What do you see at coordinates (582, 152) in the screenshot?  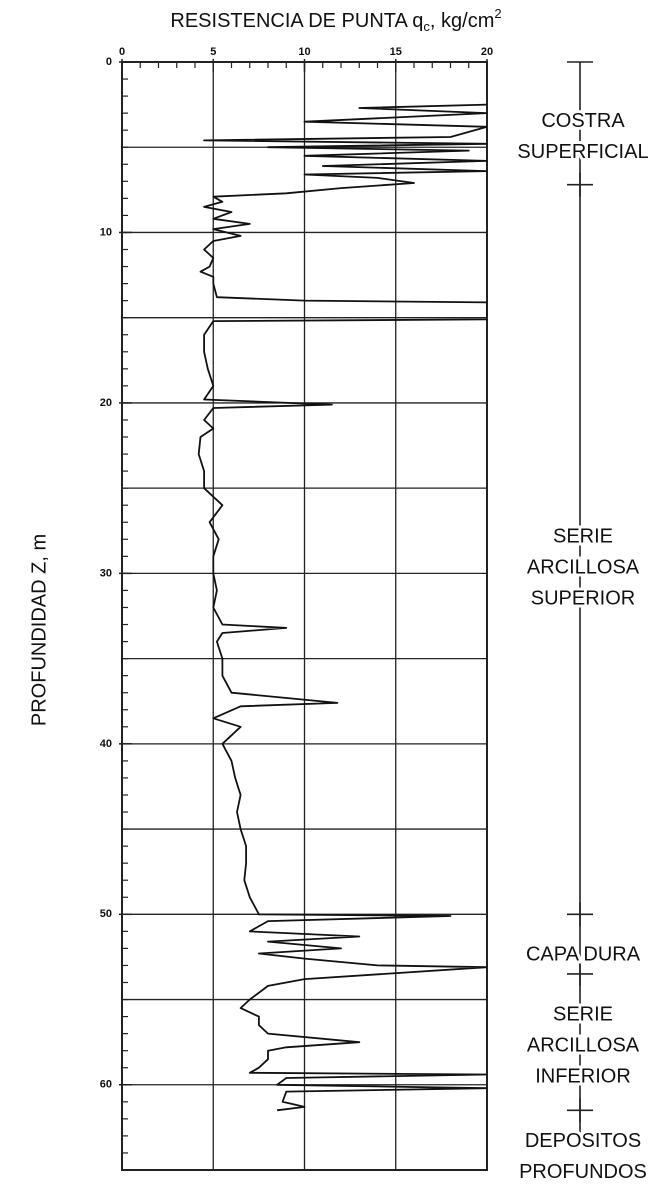 I see `stratum-label: SUPERFICIAL` at bounding box center [582, 152].